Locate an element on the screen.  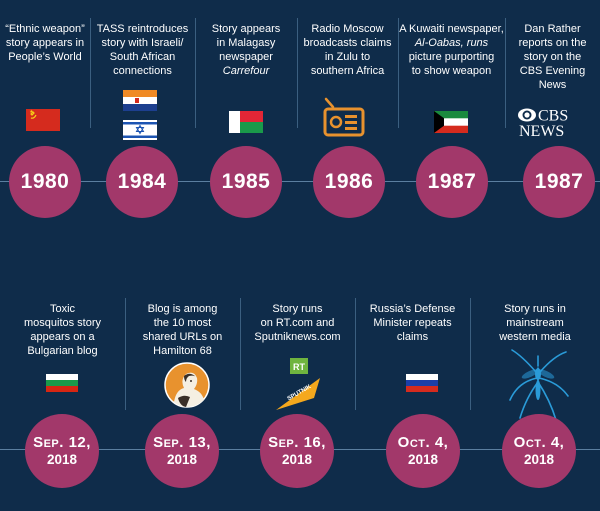
description-line: Russia’s Defense is located at coordinates (412, 309).